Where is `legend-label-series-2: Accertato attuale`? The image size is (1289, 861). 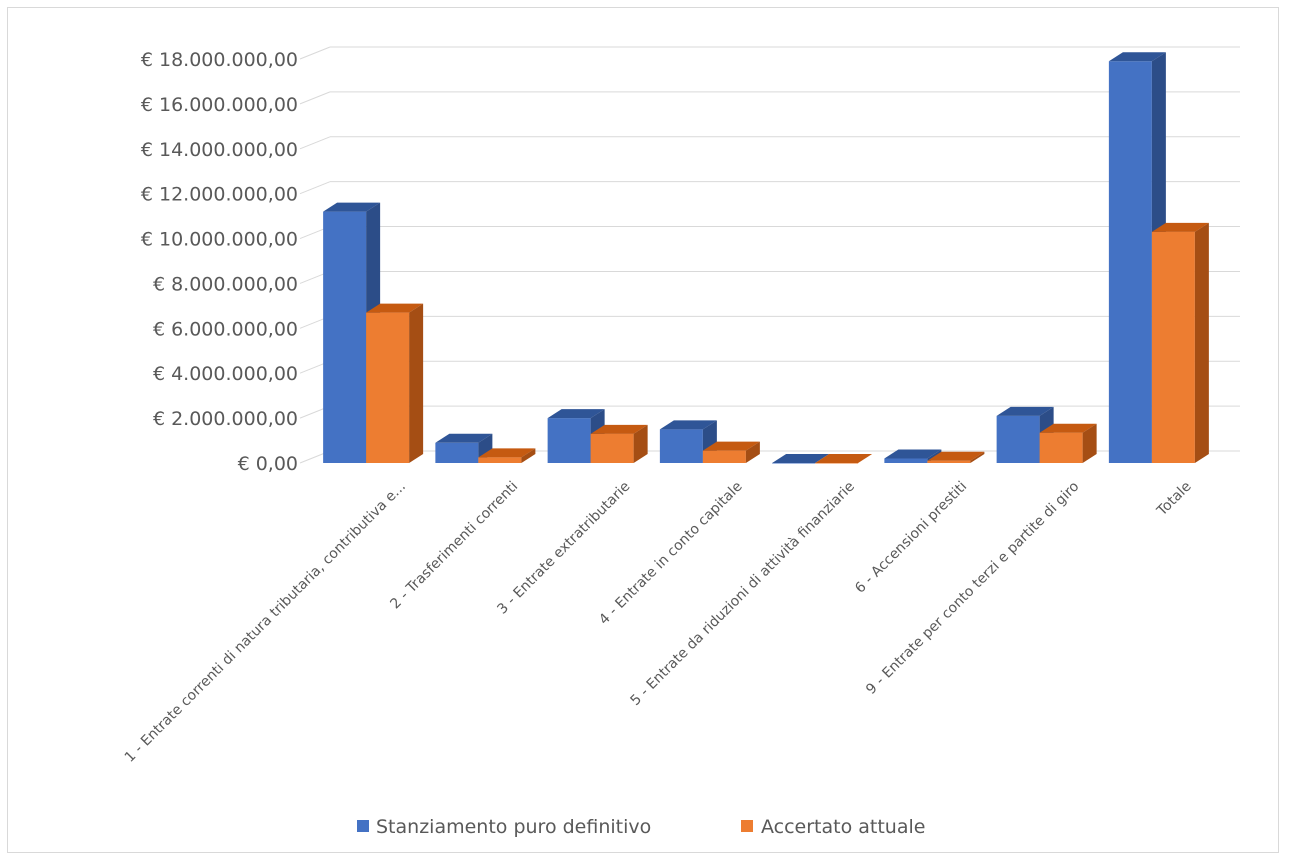
legend-label-series-2: Accertato attuale is located at coordinates (843, 827).